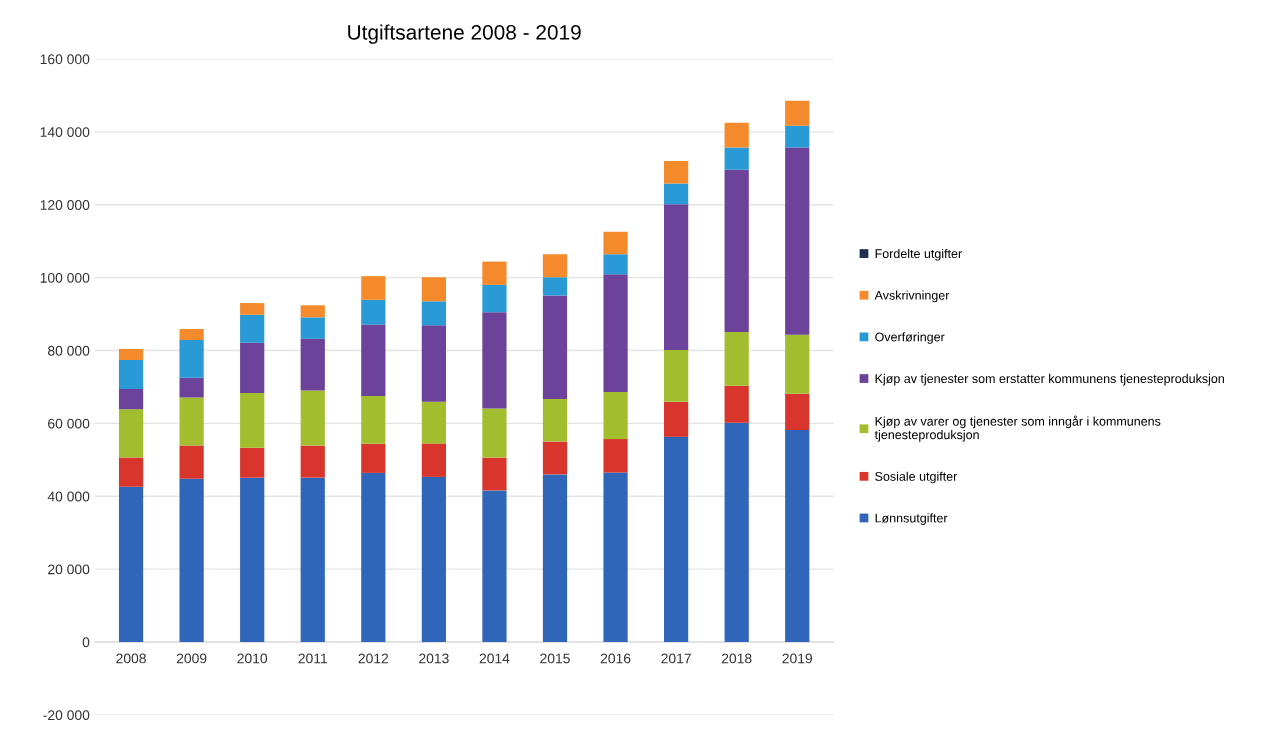  I want to click on y-tick-label: 80 000, so click(68, 350).